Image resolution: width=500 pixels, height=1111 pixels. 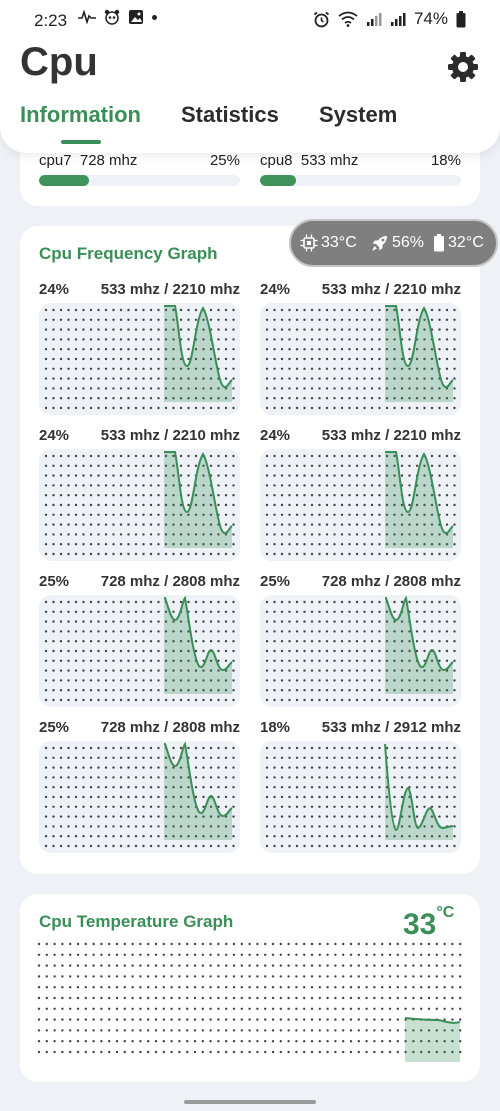 What do you see at coordinates (445, 160) in the screenshot?
I see `core-percent: 18%` at bounding box center [445, 160].